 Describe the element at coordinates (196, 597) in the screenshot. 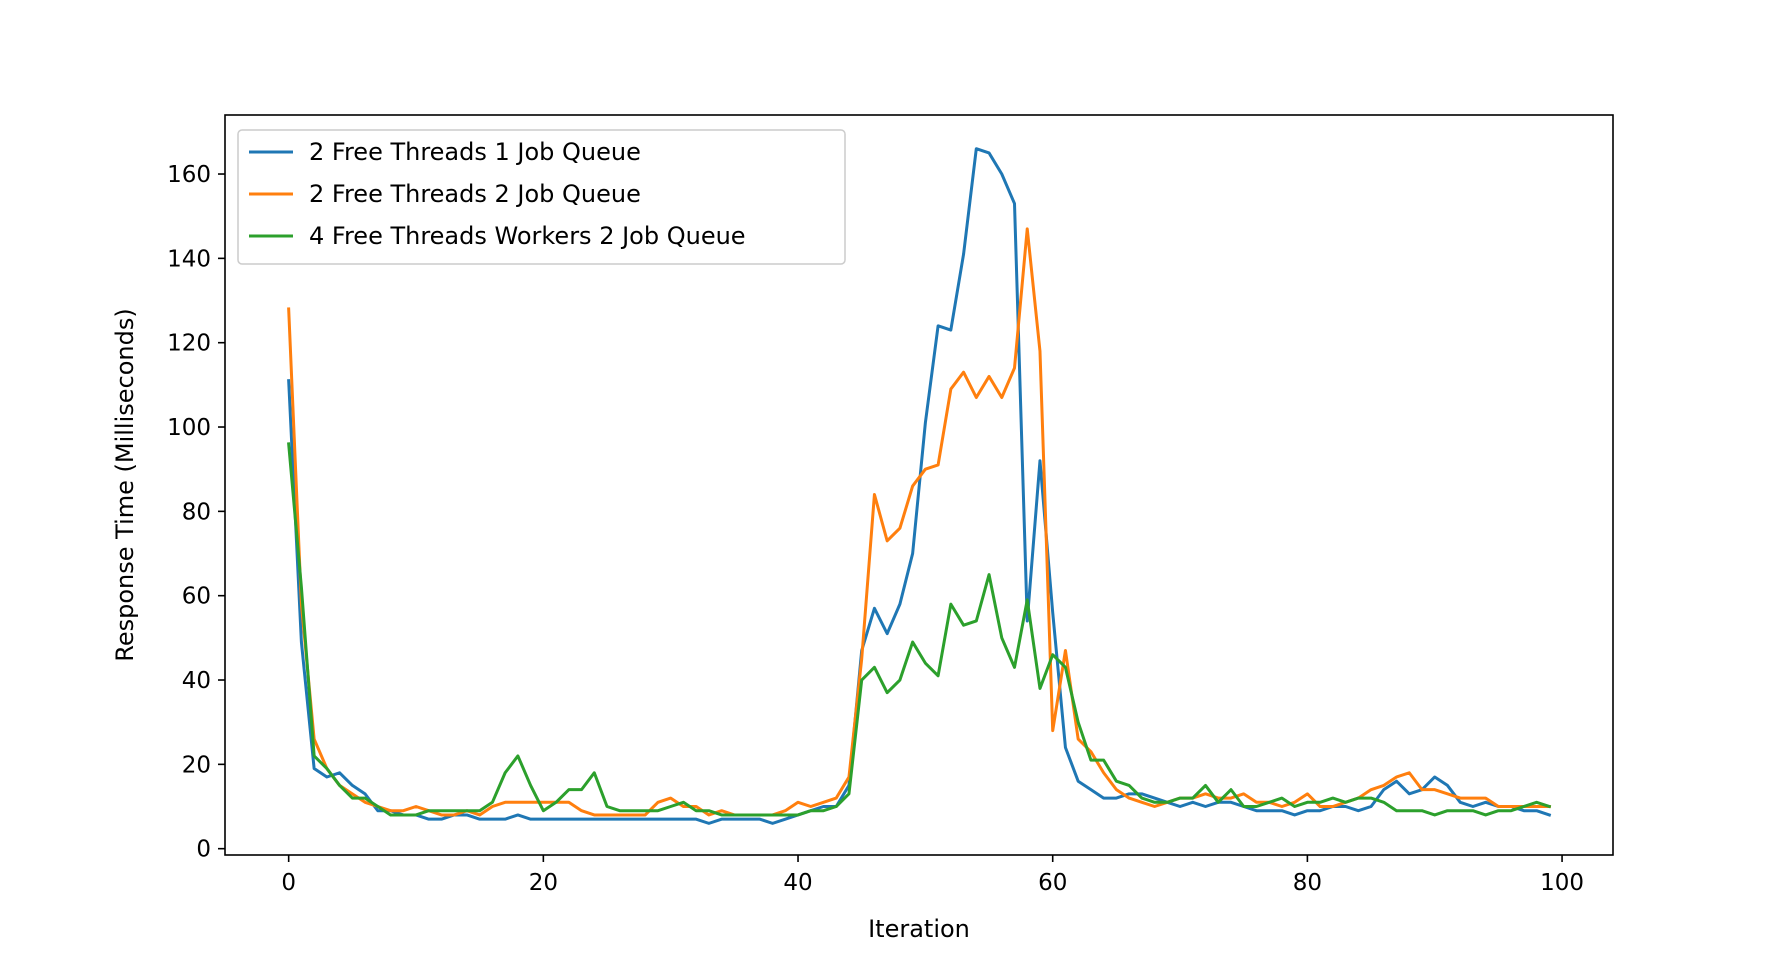

I see `y-tick-label: 60` at that location.